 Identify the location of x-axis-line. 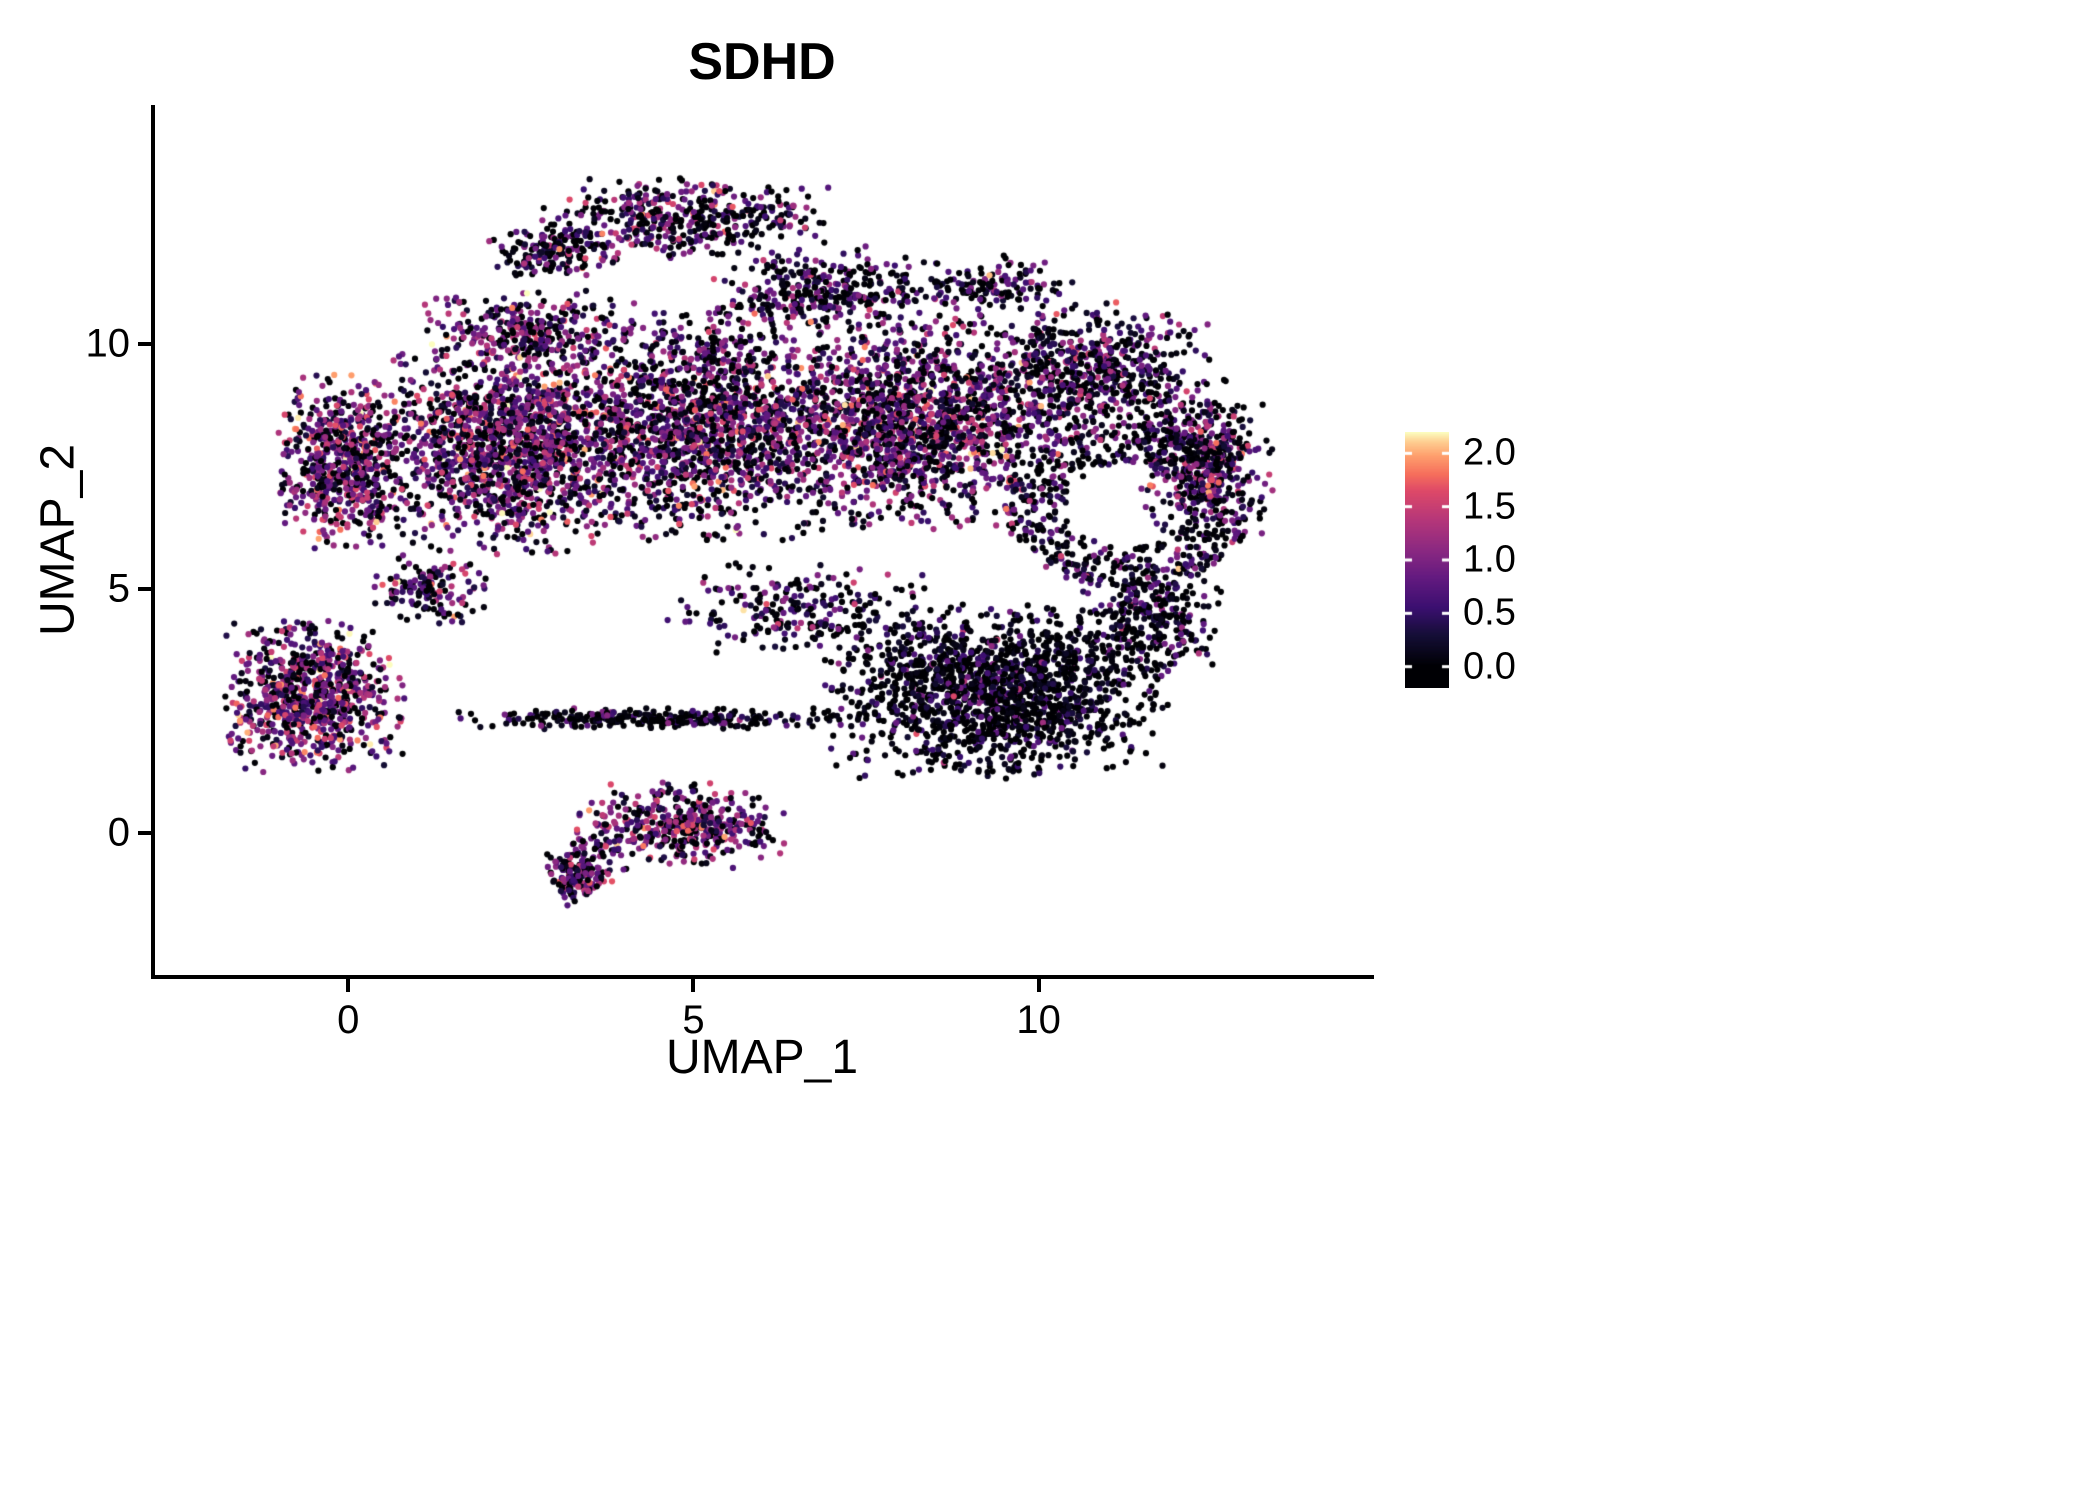
(762, 977).